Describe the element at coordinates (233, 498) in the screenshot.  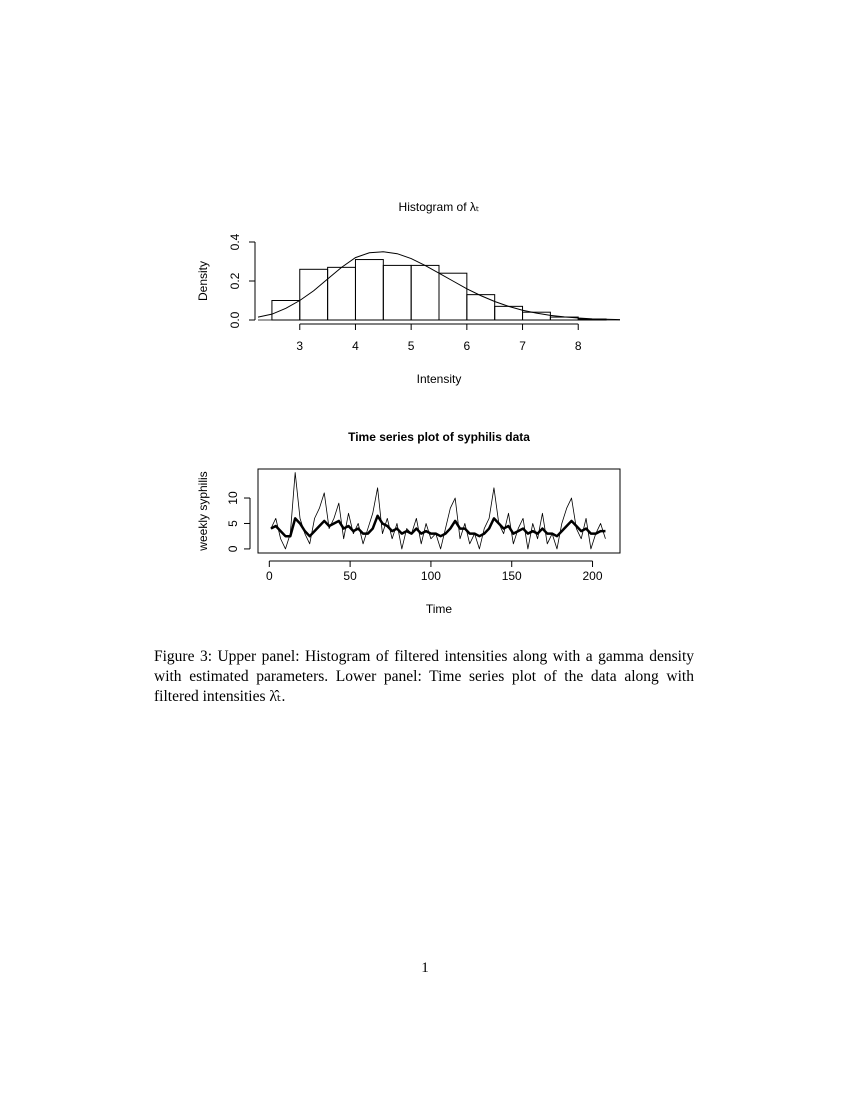
I see `y-tick-label: 10` at that location.